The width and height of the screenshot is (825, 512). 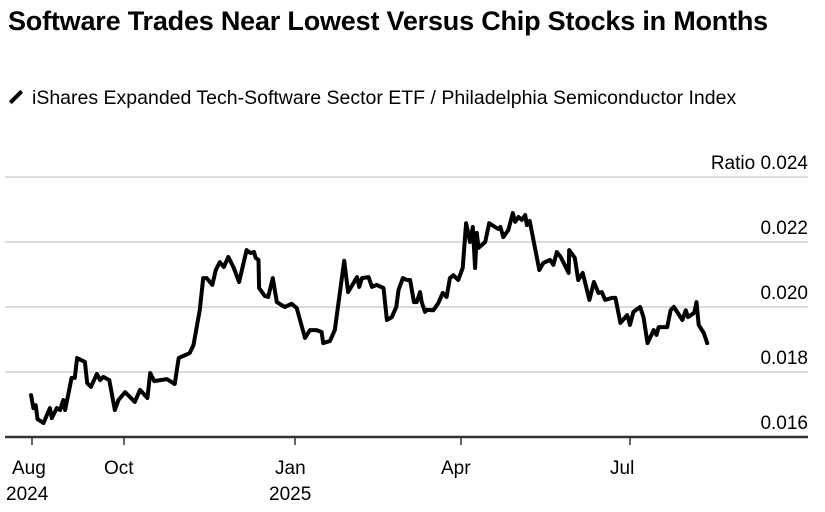 What do you see at coordinates (119, 468) in the screenshot?
I see `x-tick-label: Oct` at bounding box center [119, 468].